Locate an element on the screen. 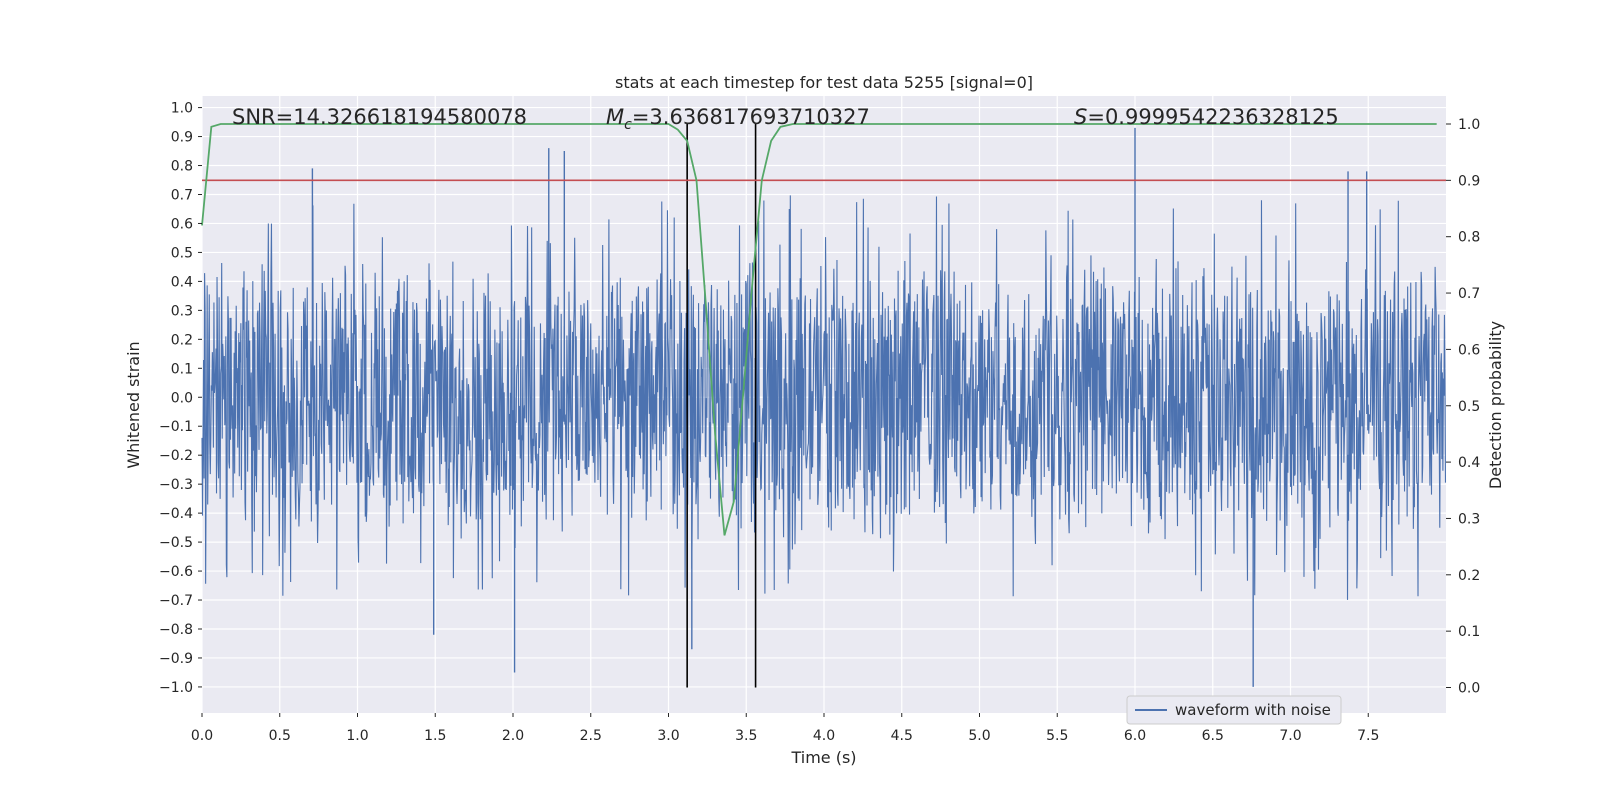 This screenshot has height=800, width=1600. x-tick-label-5: 2.5 is located at coordinates (591, 736).